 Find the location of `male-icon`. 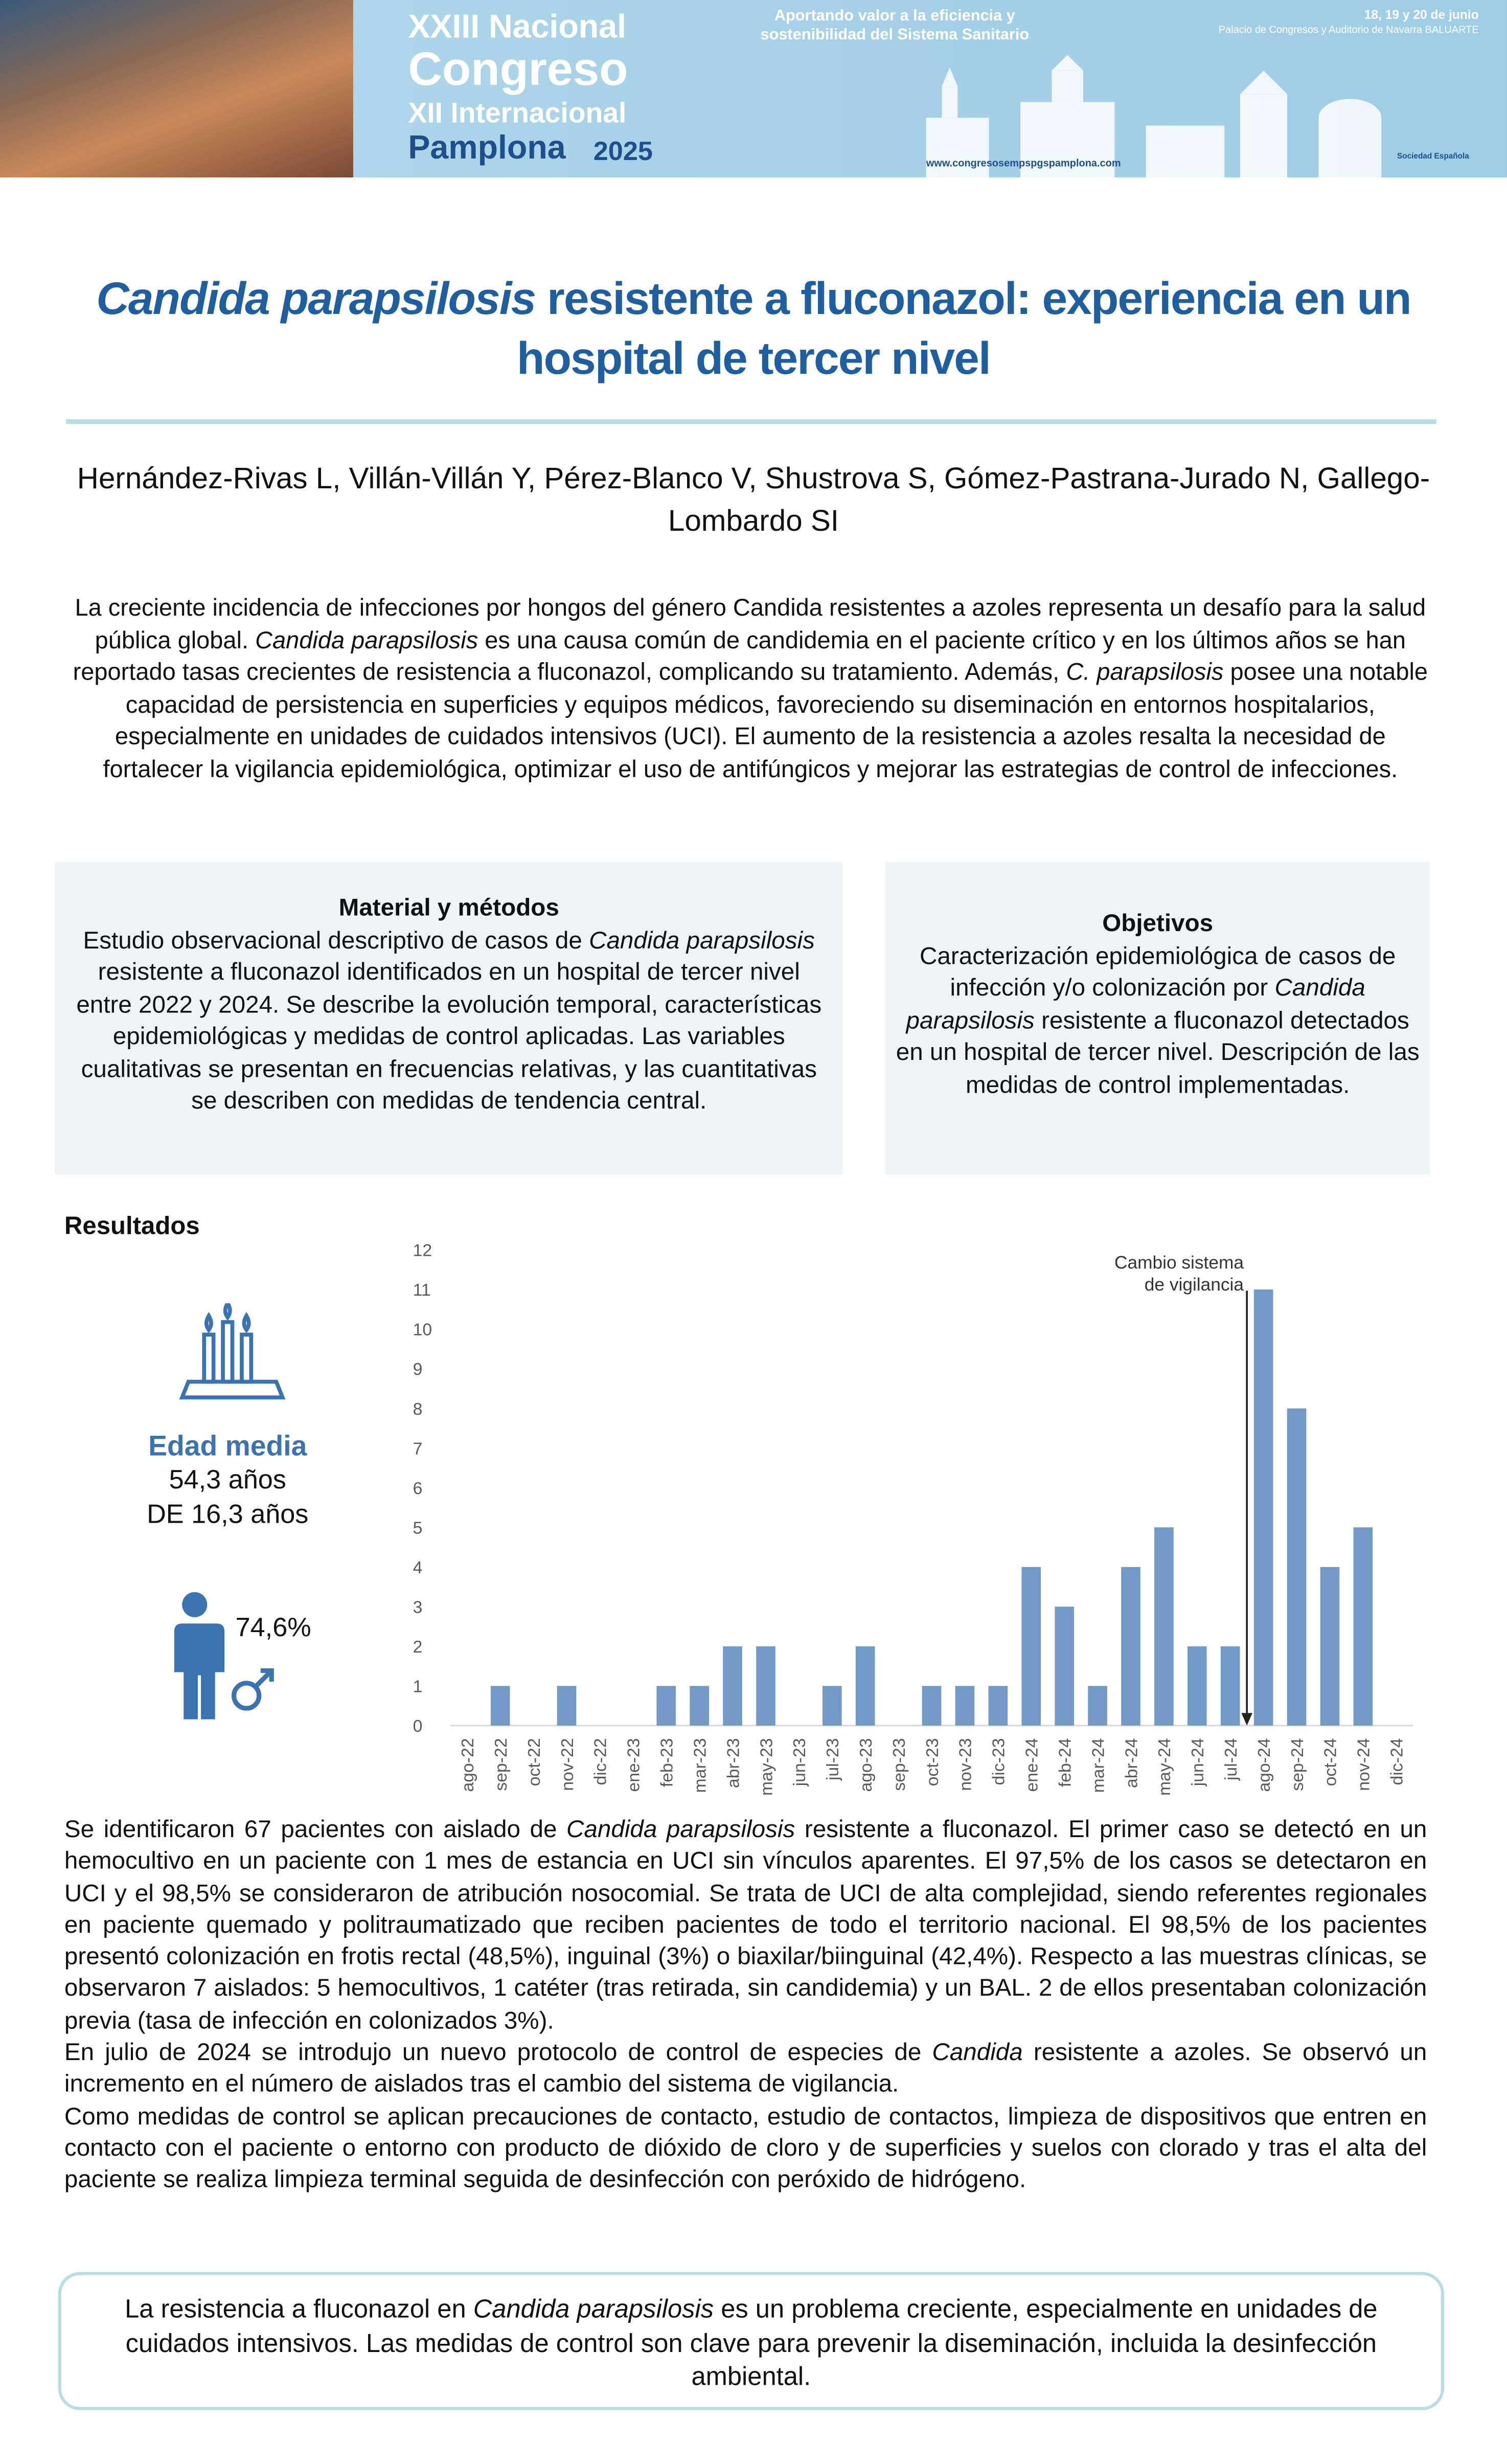

male-icon is located at coordinates (223, 1656).